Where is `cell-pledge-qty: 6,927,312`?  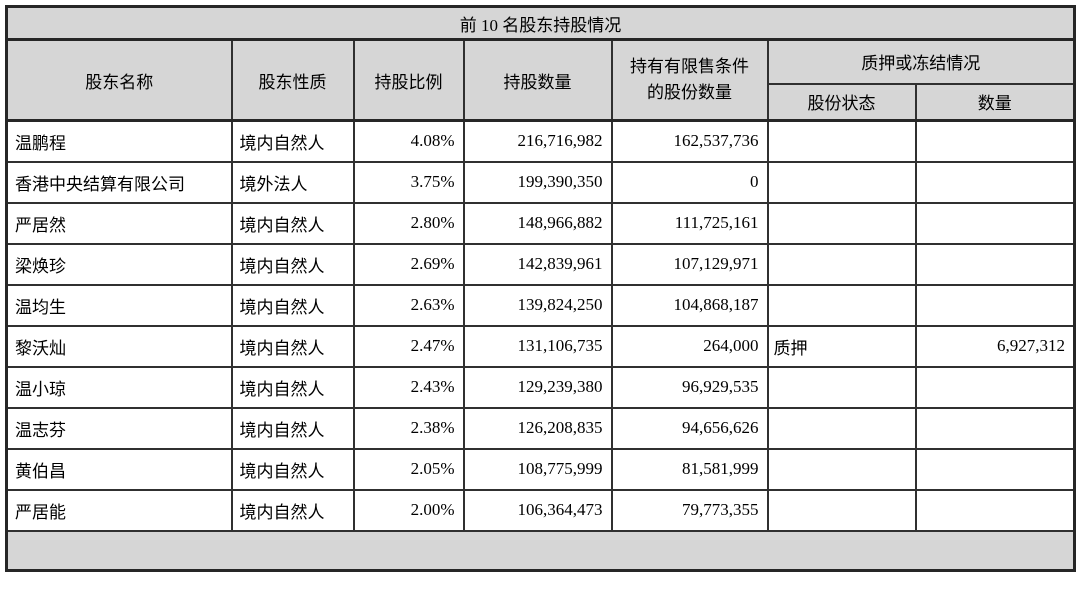
cell-pledge-qty: 6,927,312 is located at coordinates (995, 346).